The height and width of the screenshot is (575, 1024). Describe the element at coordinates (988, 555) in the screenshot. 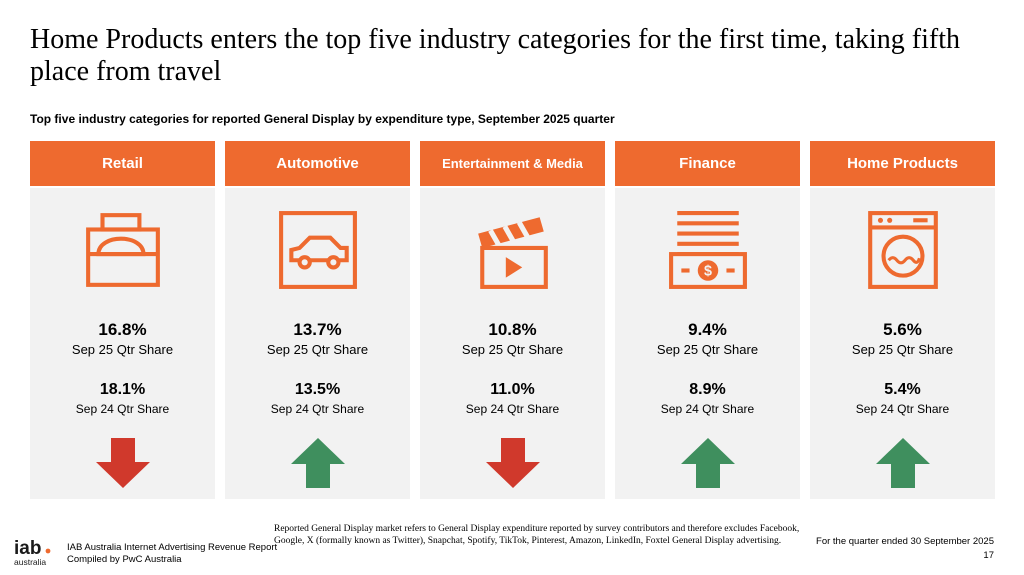

I see `page-number: 17` at that location.